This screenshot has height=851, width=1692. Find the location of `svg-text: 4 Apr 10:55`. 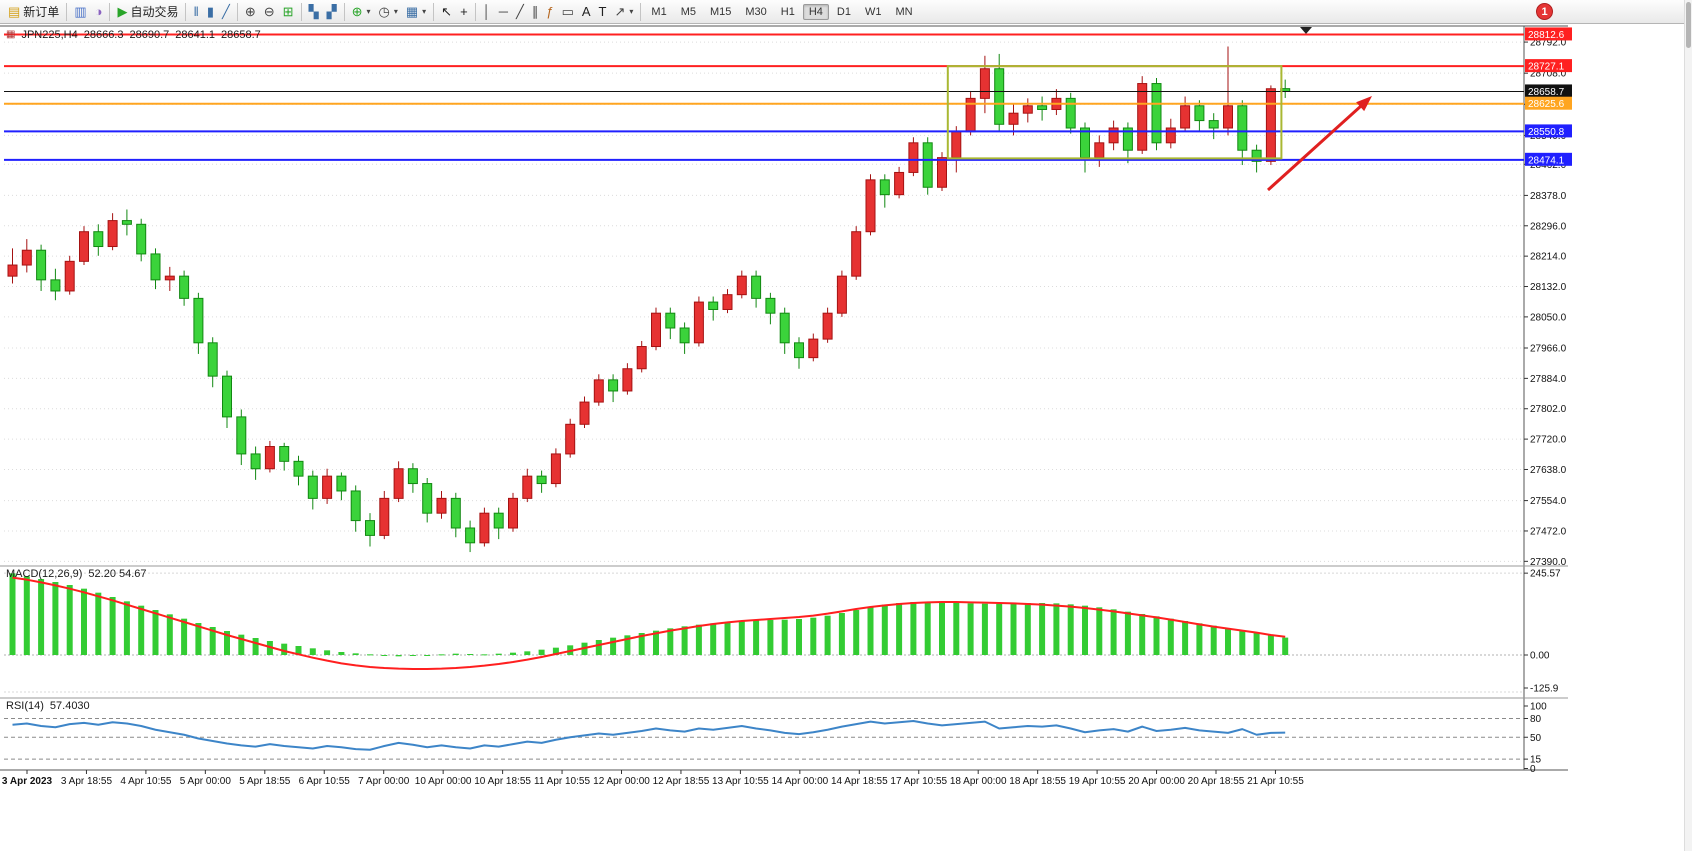

svg-text: 4 Apr 10:55 is located at coordinates (146, 781).